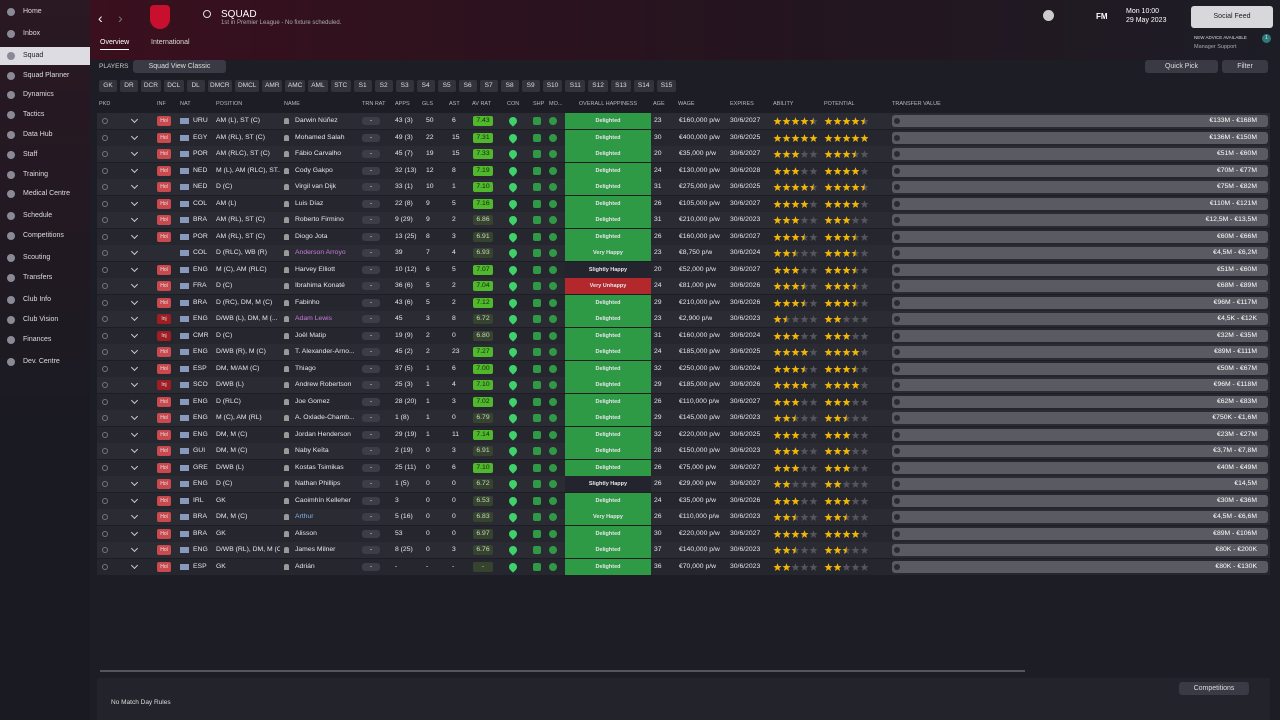  Describe the element at coordinates (575, 86) in the screenshot. I see `position-filter: S11` at that location.